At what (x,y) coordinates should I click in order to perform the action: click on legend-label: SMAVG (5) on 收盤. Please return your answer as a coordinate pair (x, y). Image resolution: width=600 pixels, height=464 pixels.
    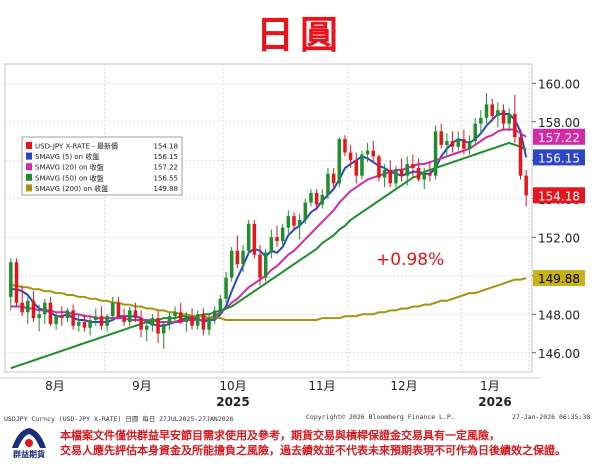
    Looking at the image, I should click on (67, 156).